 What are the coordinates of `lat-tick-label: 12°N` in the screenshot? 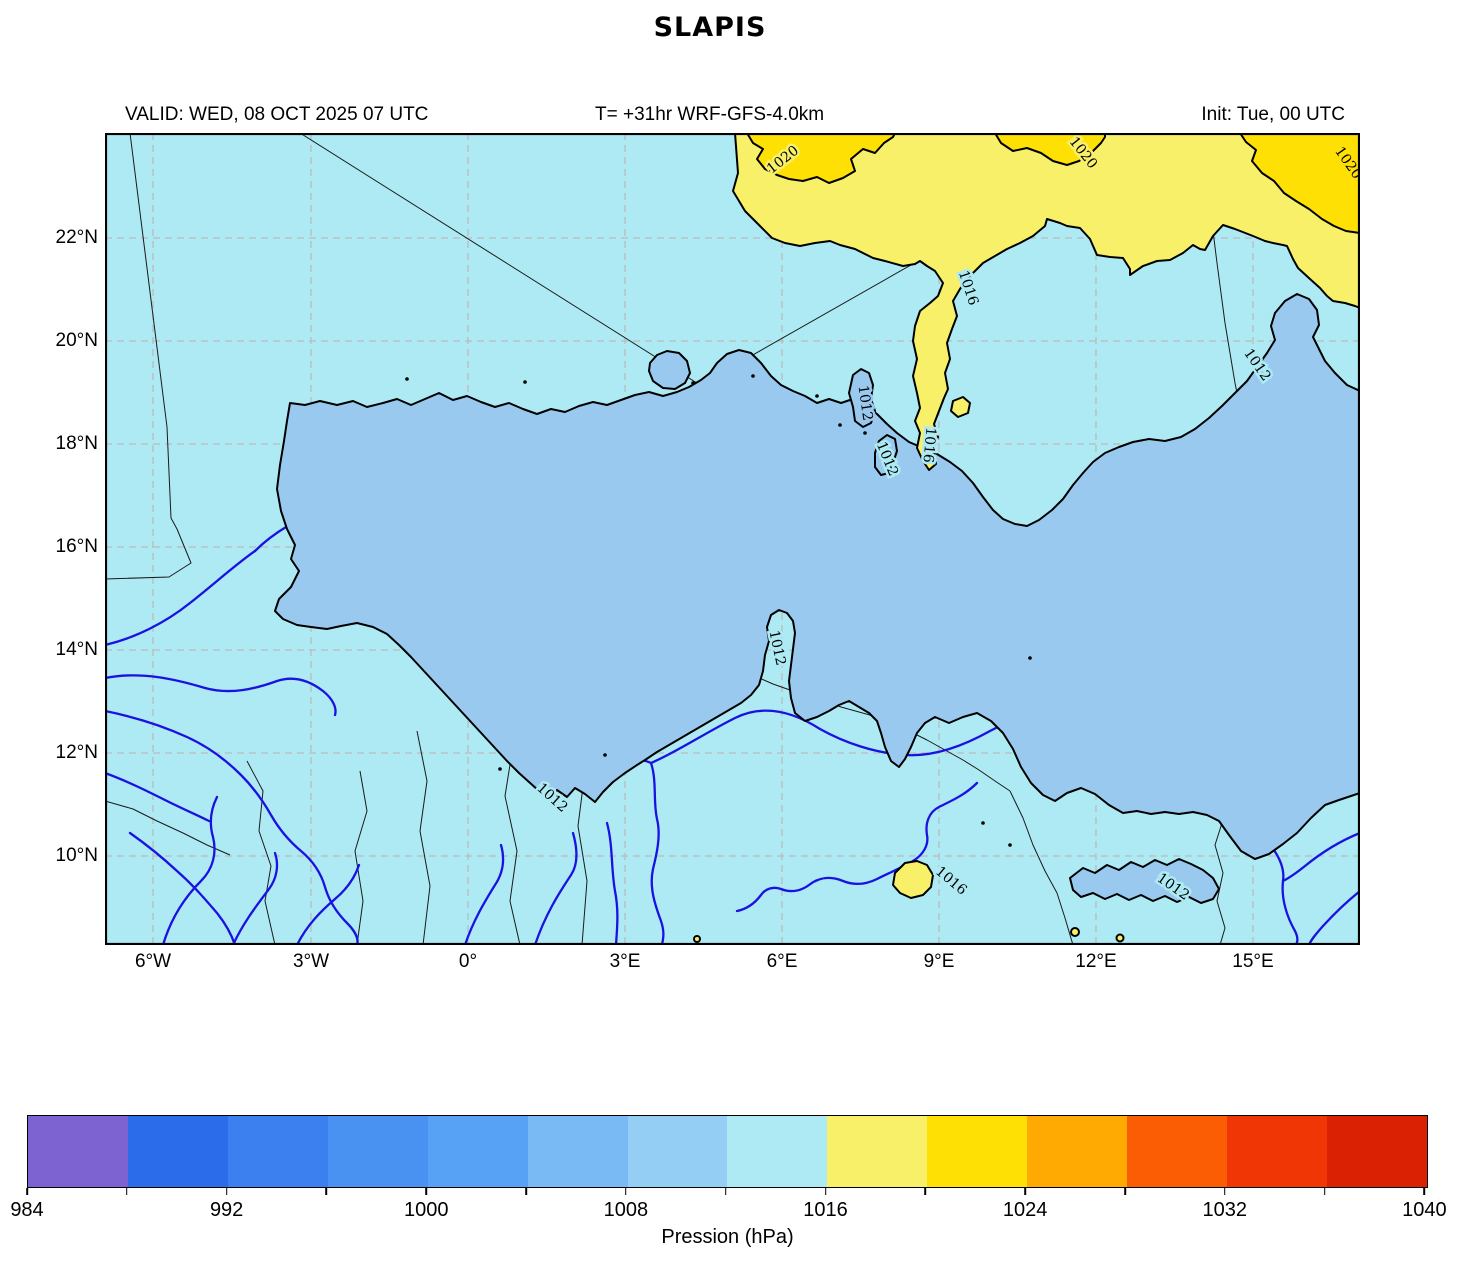 It's located at (76, 752).